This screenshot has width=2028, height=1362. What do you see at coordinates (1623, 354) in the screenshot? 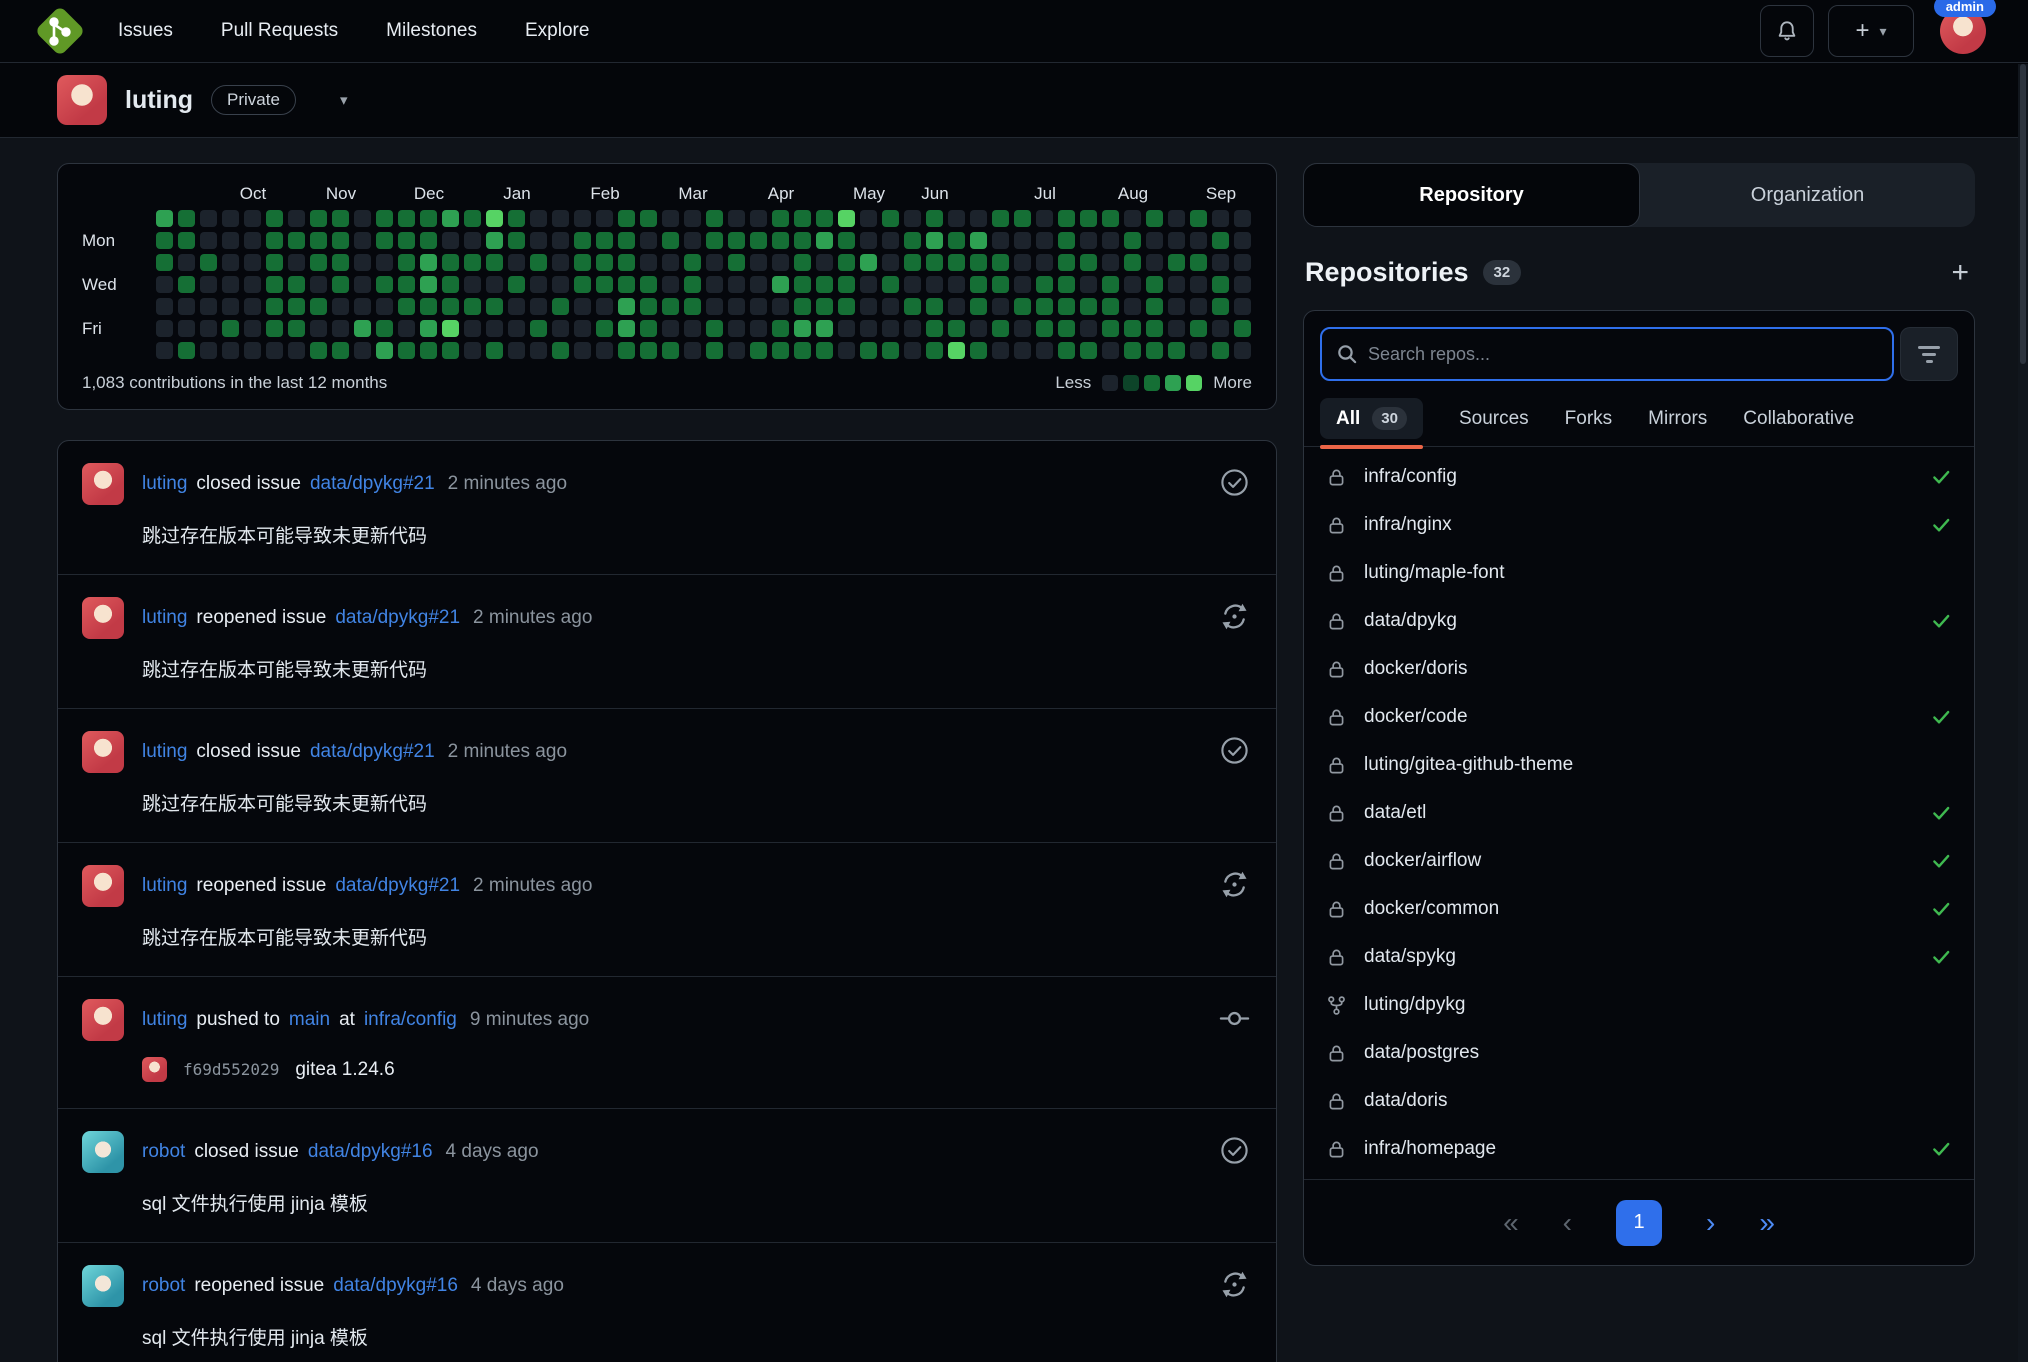
I see `search-input` at bounding box center [1623, 354].